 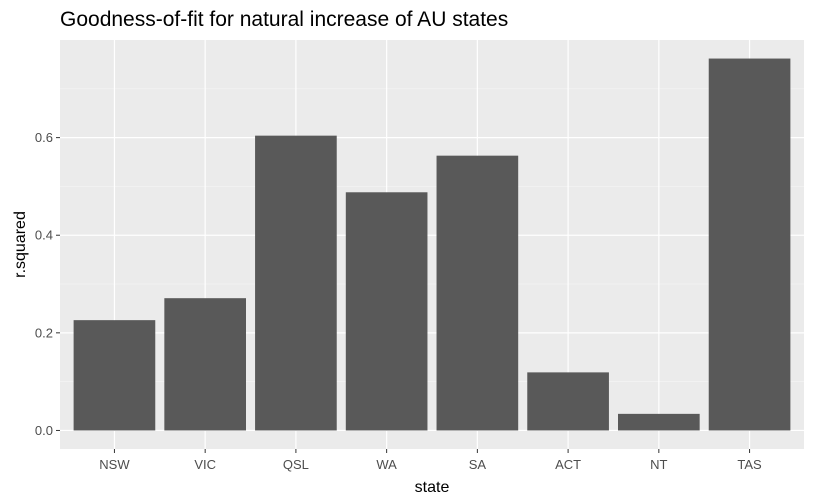 I want to click on x-tick-label: TAS, so click(x=749, y=464).